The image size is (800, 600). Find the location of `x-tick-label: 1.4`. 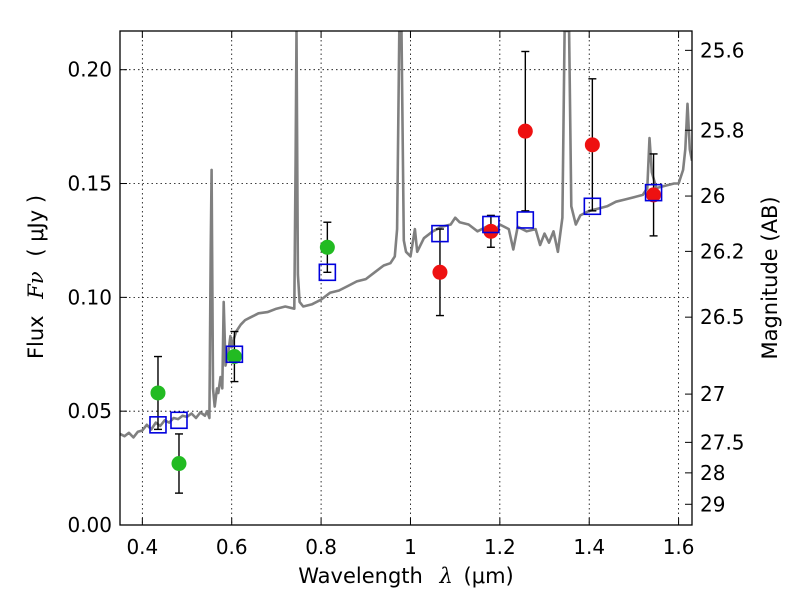

x-tick-label: 1.4 is located at coordinates (589, 547).